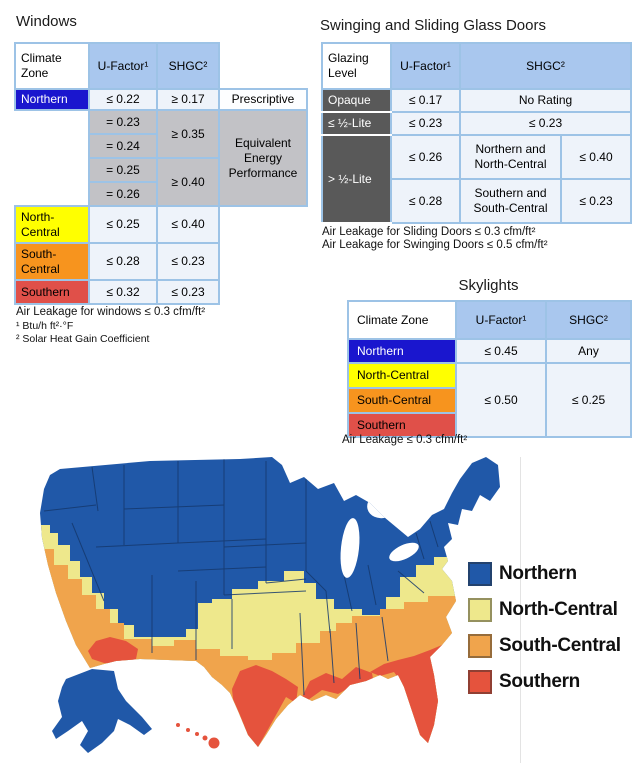 The width and height of the screenshot is (639, 780). Describe the element at coordinates (113, 650) in the screenshot. I see `zone-southern-arizona` at that location.